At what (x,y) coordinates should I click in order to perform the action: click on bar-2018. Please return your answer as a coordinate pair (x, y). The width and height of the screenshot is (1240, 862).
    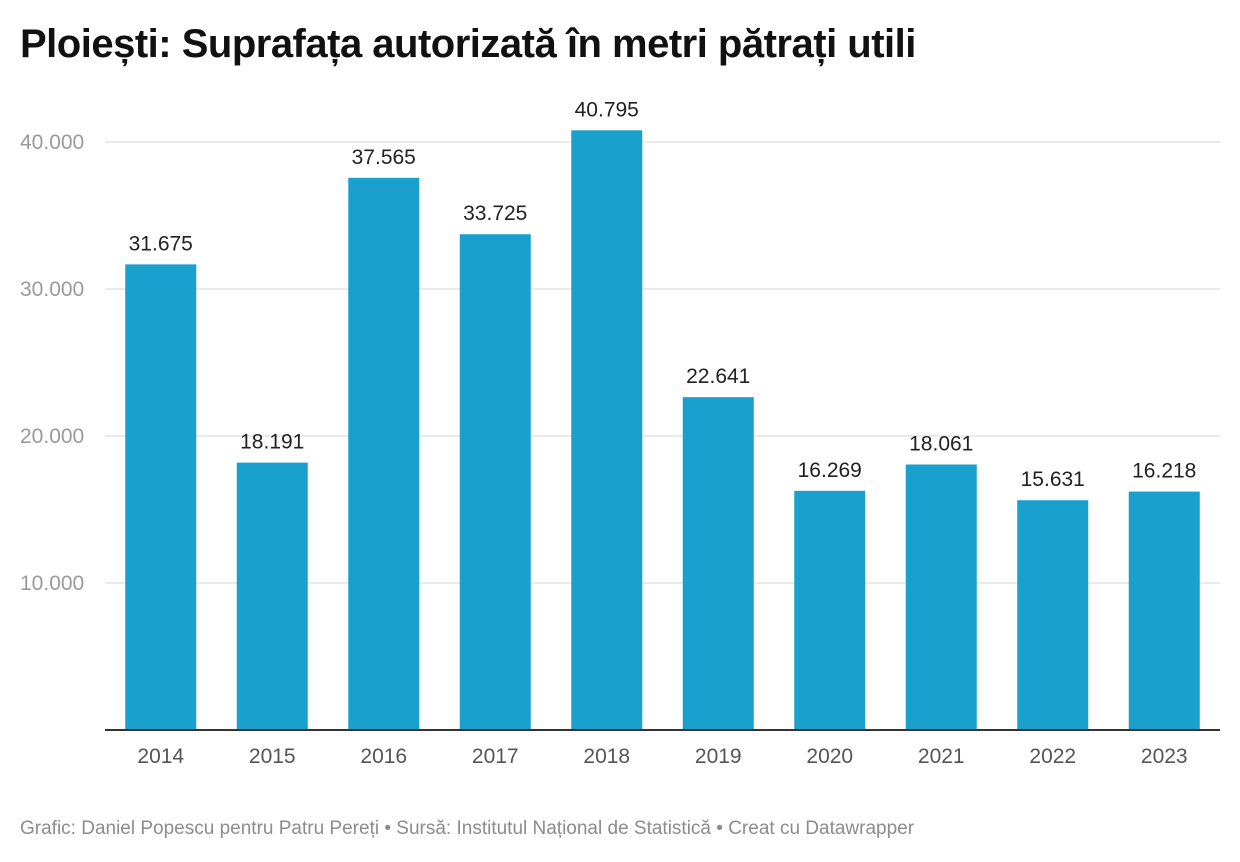
    Looking at the image, I should click on (607, 430).